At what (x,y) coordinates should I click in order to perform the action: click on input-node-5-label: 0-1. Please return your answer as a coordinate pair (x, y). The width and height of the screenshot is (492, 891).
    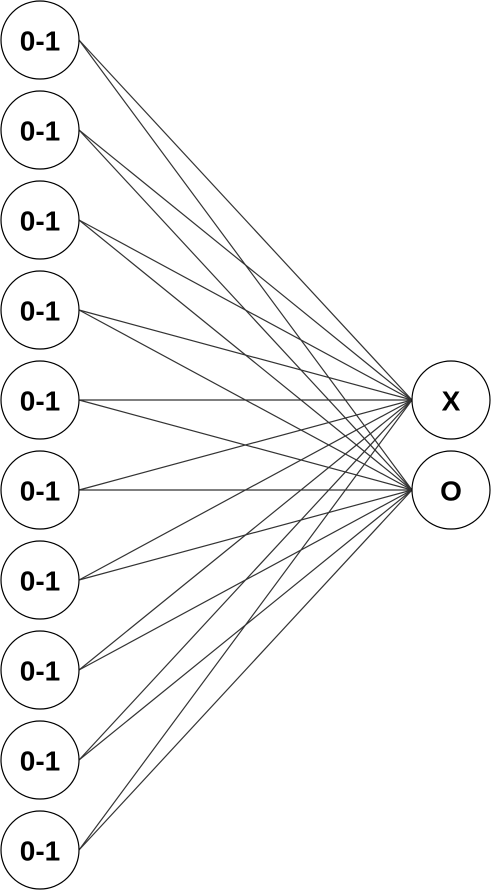
    Looking at the image, I should click on (40, 401).